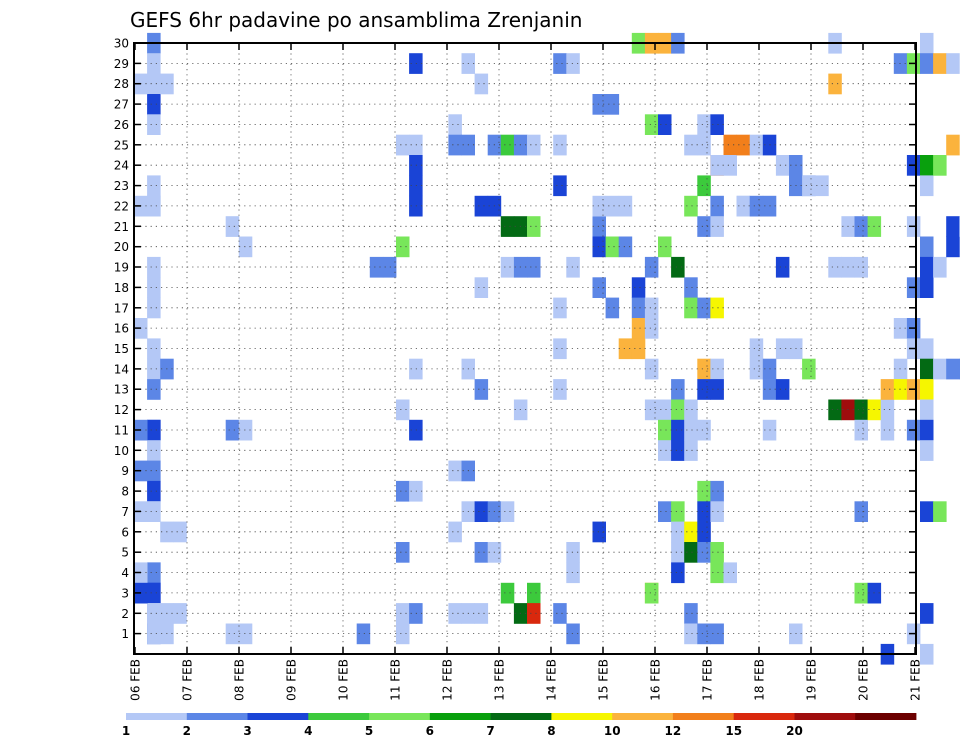 The width and height of the screenshot is (960, 742). I want to click on y-tick-label: 22, so click(121, 206).